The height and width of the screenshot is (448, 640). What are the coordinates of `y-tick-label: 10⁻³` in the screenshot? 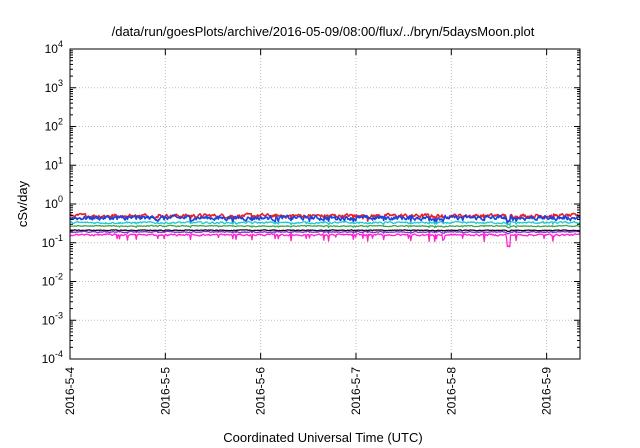 It's located at (52, 318).